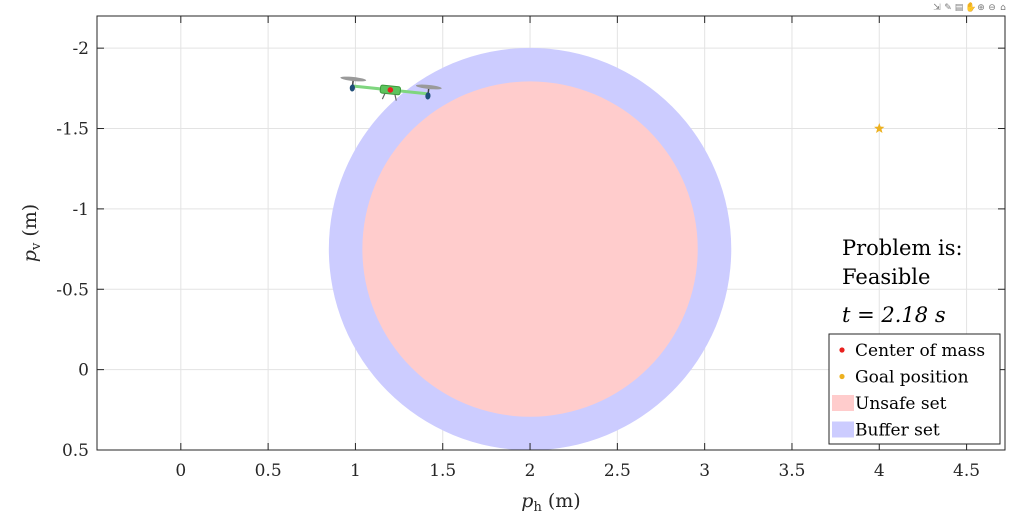  Describe the element at coordinates (72, 130) in the screenshot. I see `y-tick-label: -1.5` at that location.